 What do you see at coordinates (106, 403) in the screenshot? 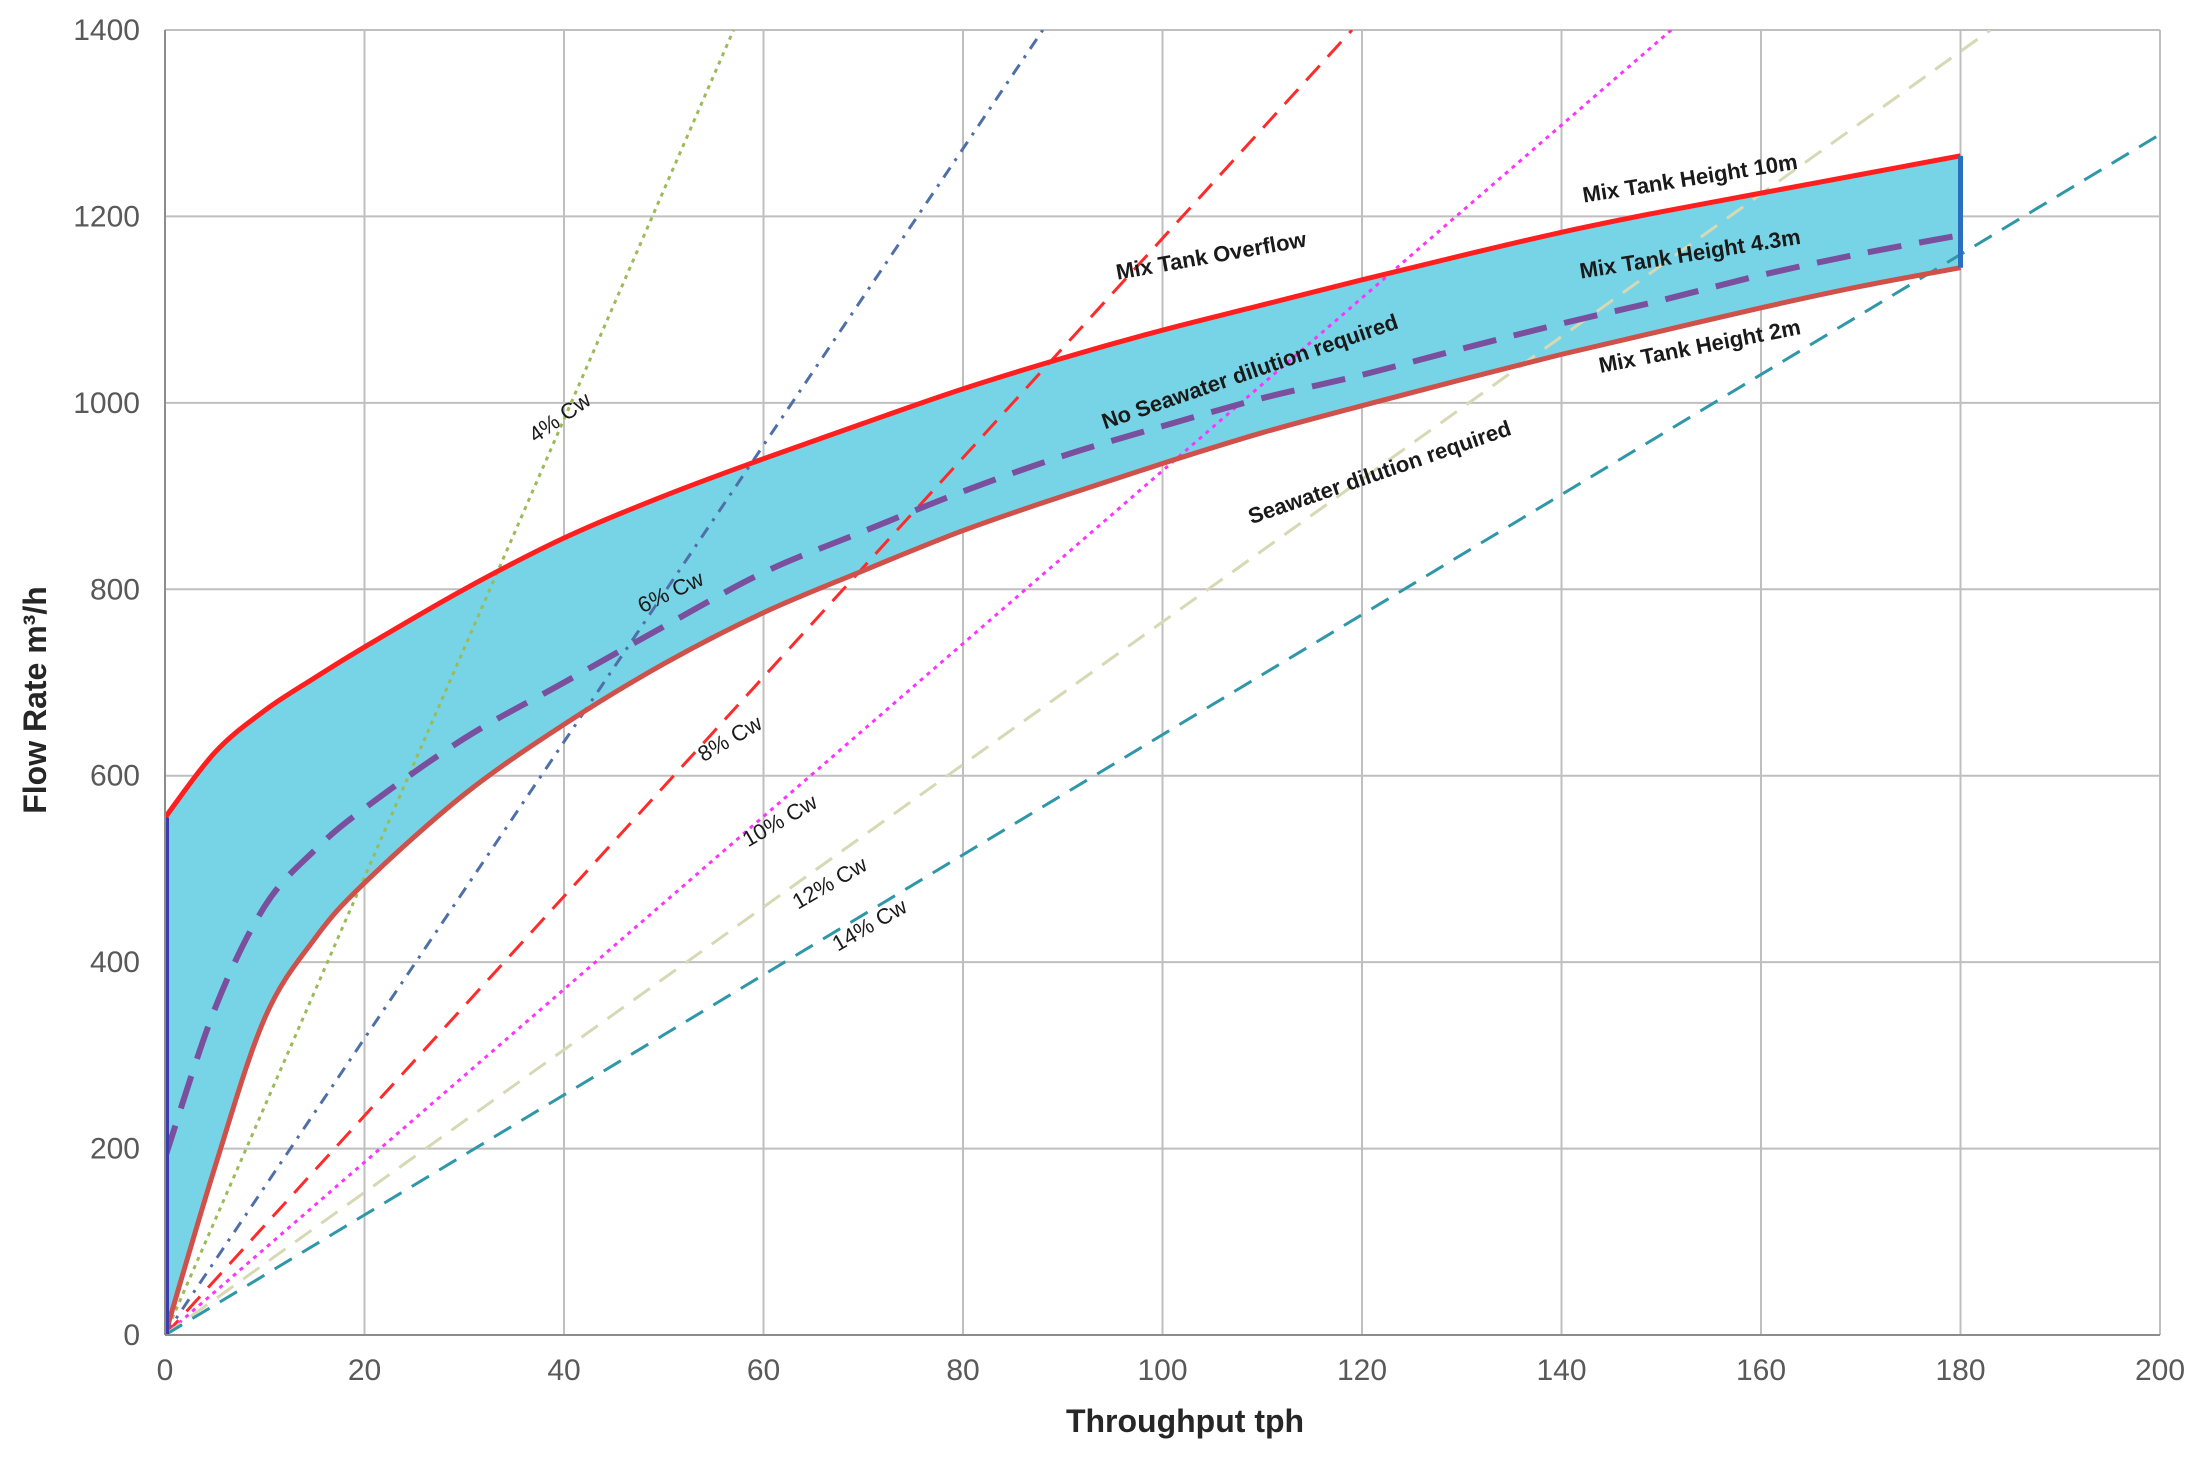
I see `y-tick-label: 1000` at bounding box center [106, 403].